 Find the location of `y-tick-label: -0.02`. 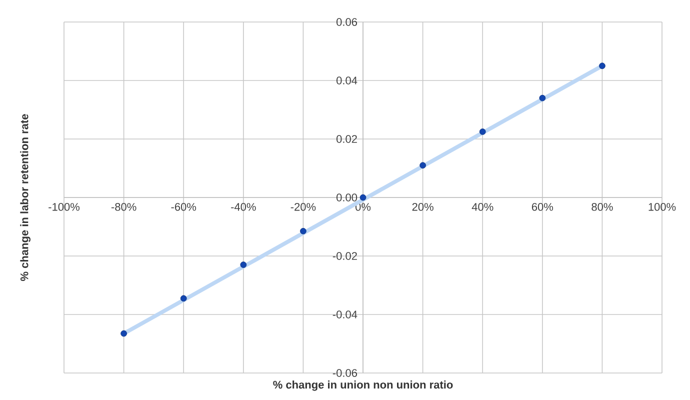

y-tick-label: -0.02 is located at coordinates (344, 256).